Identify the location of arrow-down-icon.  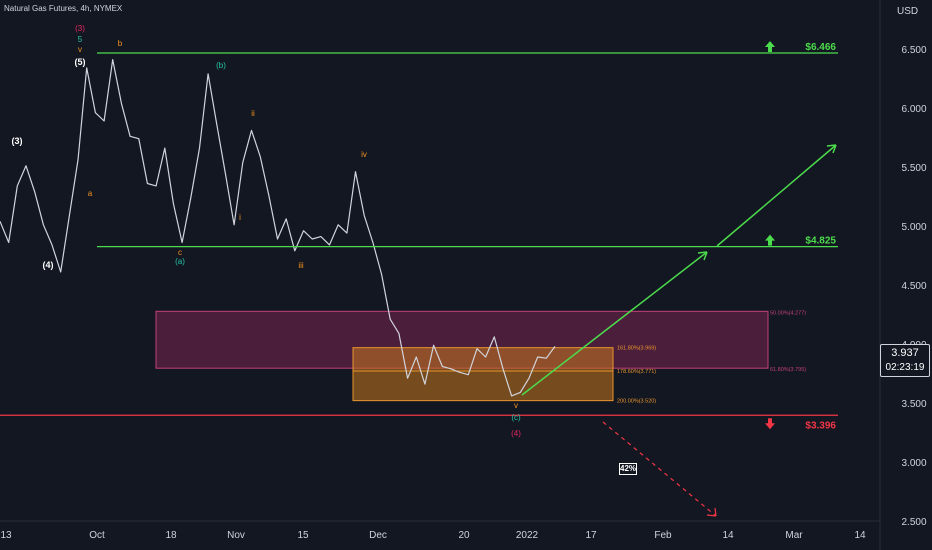
(770, 424).